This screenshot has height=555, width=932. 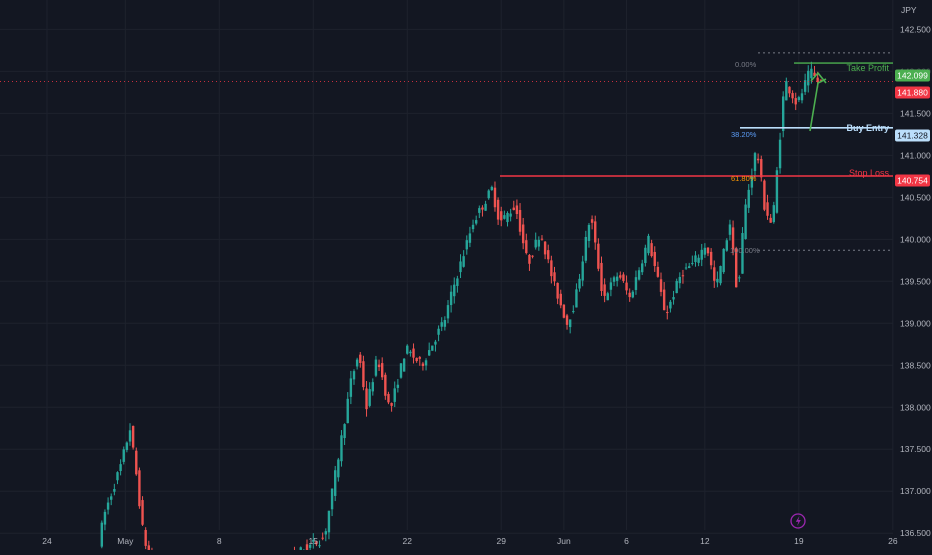 I want to click on fib-label-0: 0.00%, so click(x=746, y=64).